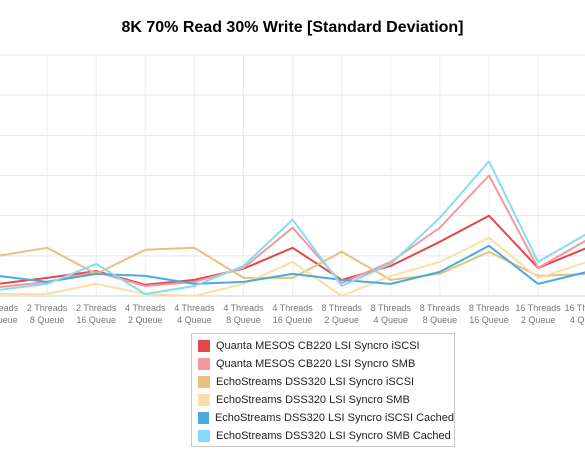 This screenshot has width=585, height=474. Describe the element at coordinates (489, 314) in the screenshot. I see `x-tick-label: 8 Threads 16 Queue` at that location.